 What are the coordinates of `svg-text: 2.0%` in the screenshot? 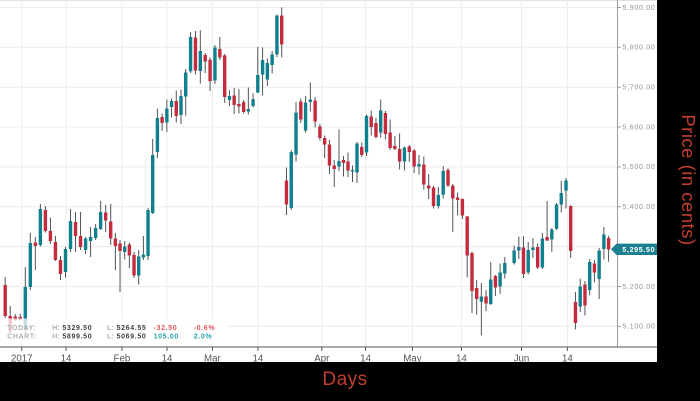 It's located at (203, 337).